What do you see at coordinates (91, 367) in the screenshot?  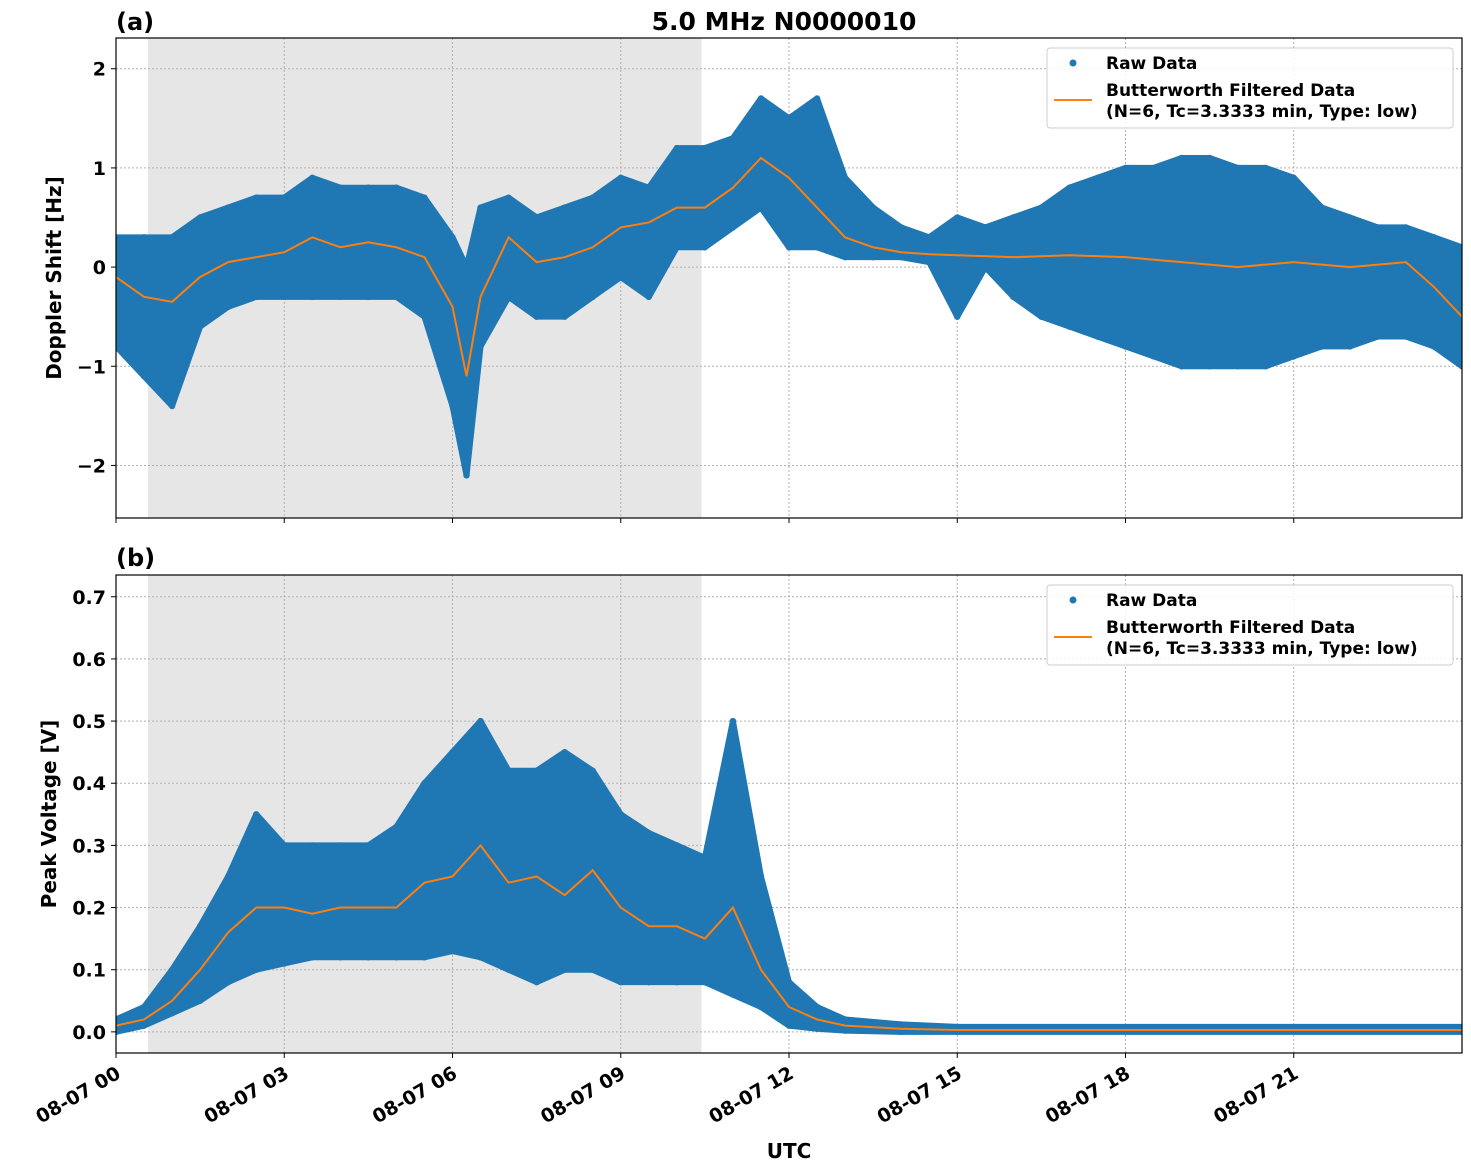 I see `y-tick-label: −1` at bounding box center [91, 367].